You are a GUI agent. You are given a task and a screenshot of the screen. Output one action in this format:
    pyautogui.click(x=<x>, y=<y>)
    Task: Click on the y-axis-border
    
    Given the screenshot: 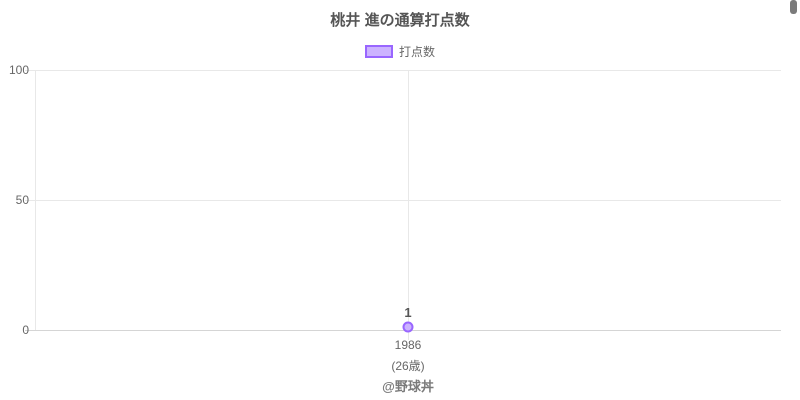 What is the action you would take?
    pyautogui.click(x=35, y=200)
    